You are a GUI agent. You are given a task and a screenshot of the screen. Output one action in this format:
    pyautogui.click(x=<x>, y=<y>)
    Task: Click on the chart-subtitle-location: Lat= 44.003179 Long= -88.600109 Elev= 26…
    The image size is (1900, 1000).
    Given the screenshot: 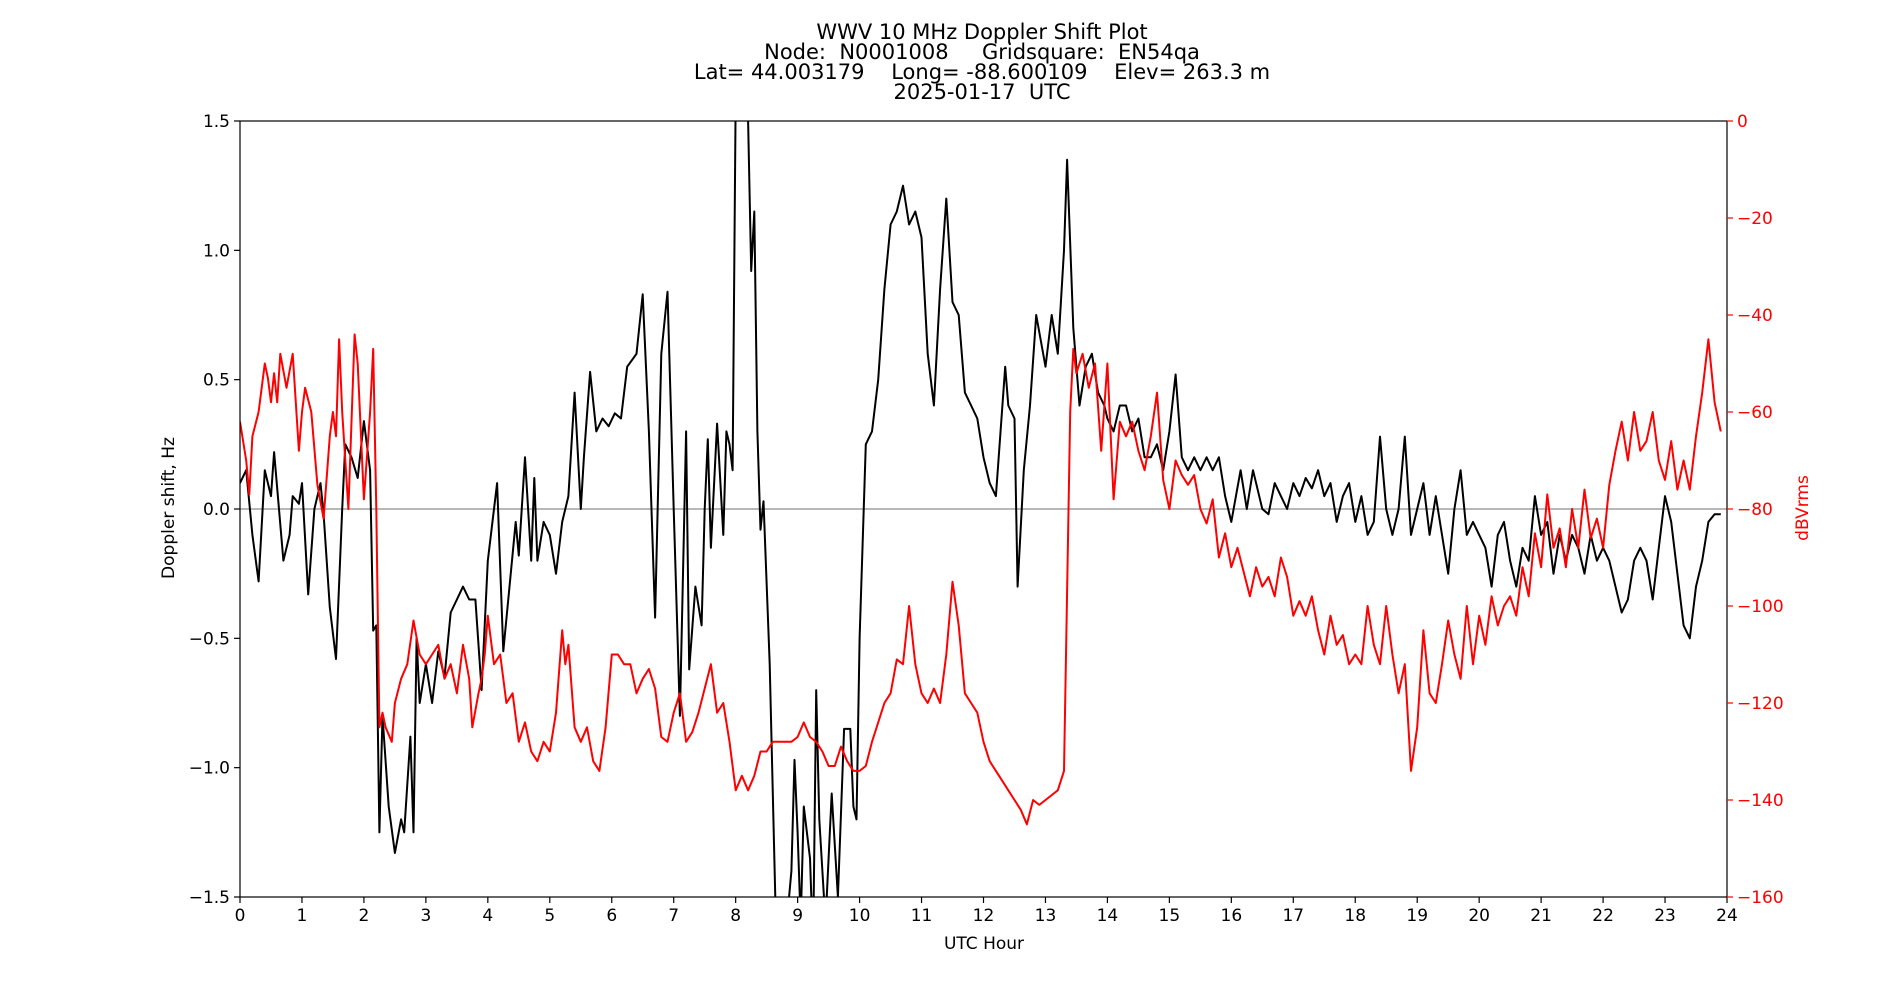 What is the action you would take?
    pyautogui.click(x=982, y=72)
    